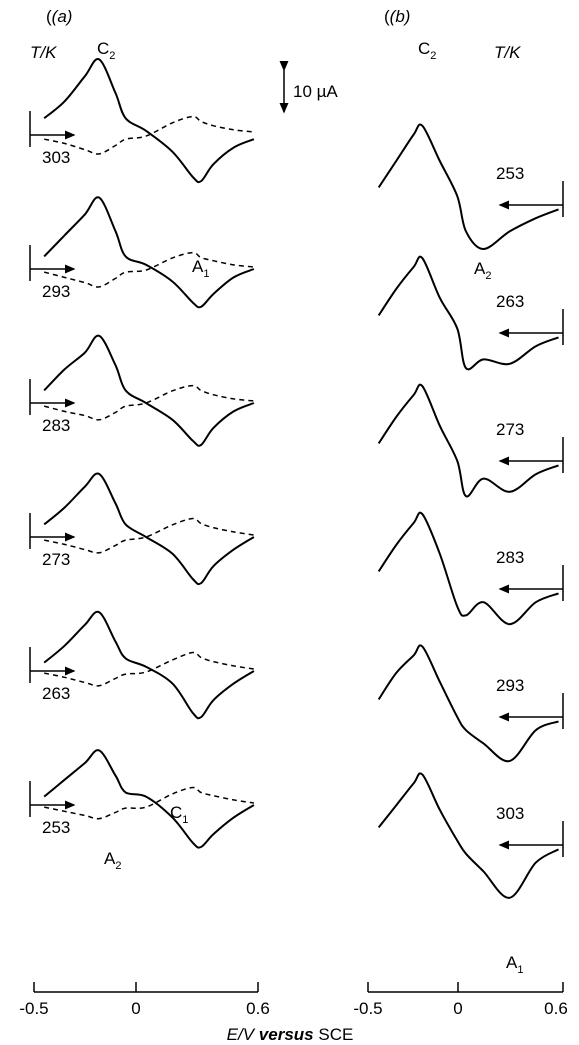 Image resolution: width=579 pixels, height=1045 pixels. I want to click on panel-b-label: ((b), so click(397, 16).